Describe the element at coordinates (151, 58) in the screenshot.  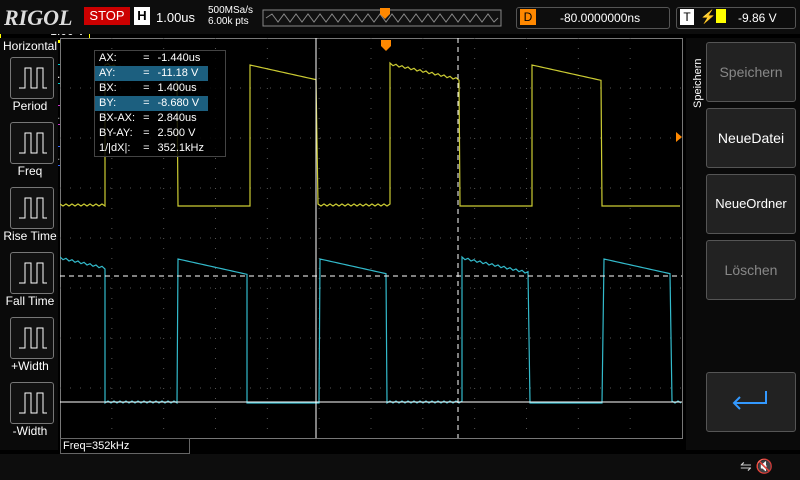
I see `cursor-row: AX: = -1.440us` at that location.